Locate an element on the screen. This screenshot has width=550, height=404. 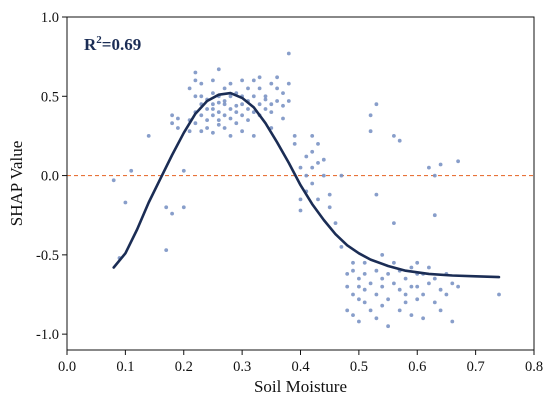
y-tick-label: 0.0 is located at coordinates (50, 177).